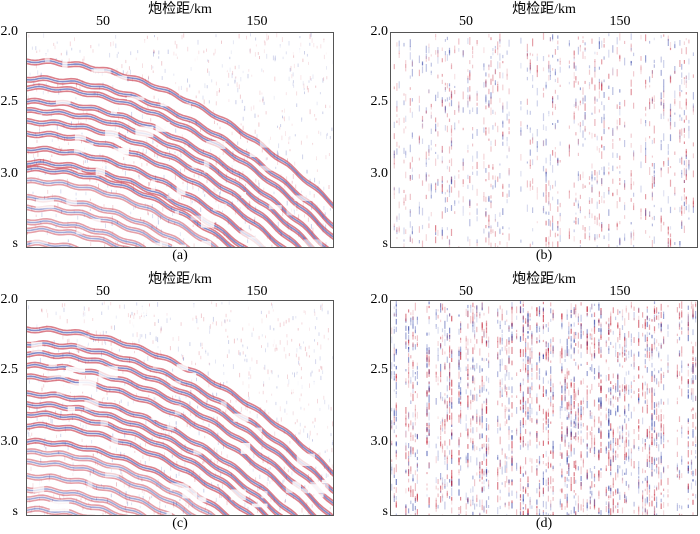 The image size is (700, 534). I want to click on panel-caption: (b), so click(544, 255).